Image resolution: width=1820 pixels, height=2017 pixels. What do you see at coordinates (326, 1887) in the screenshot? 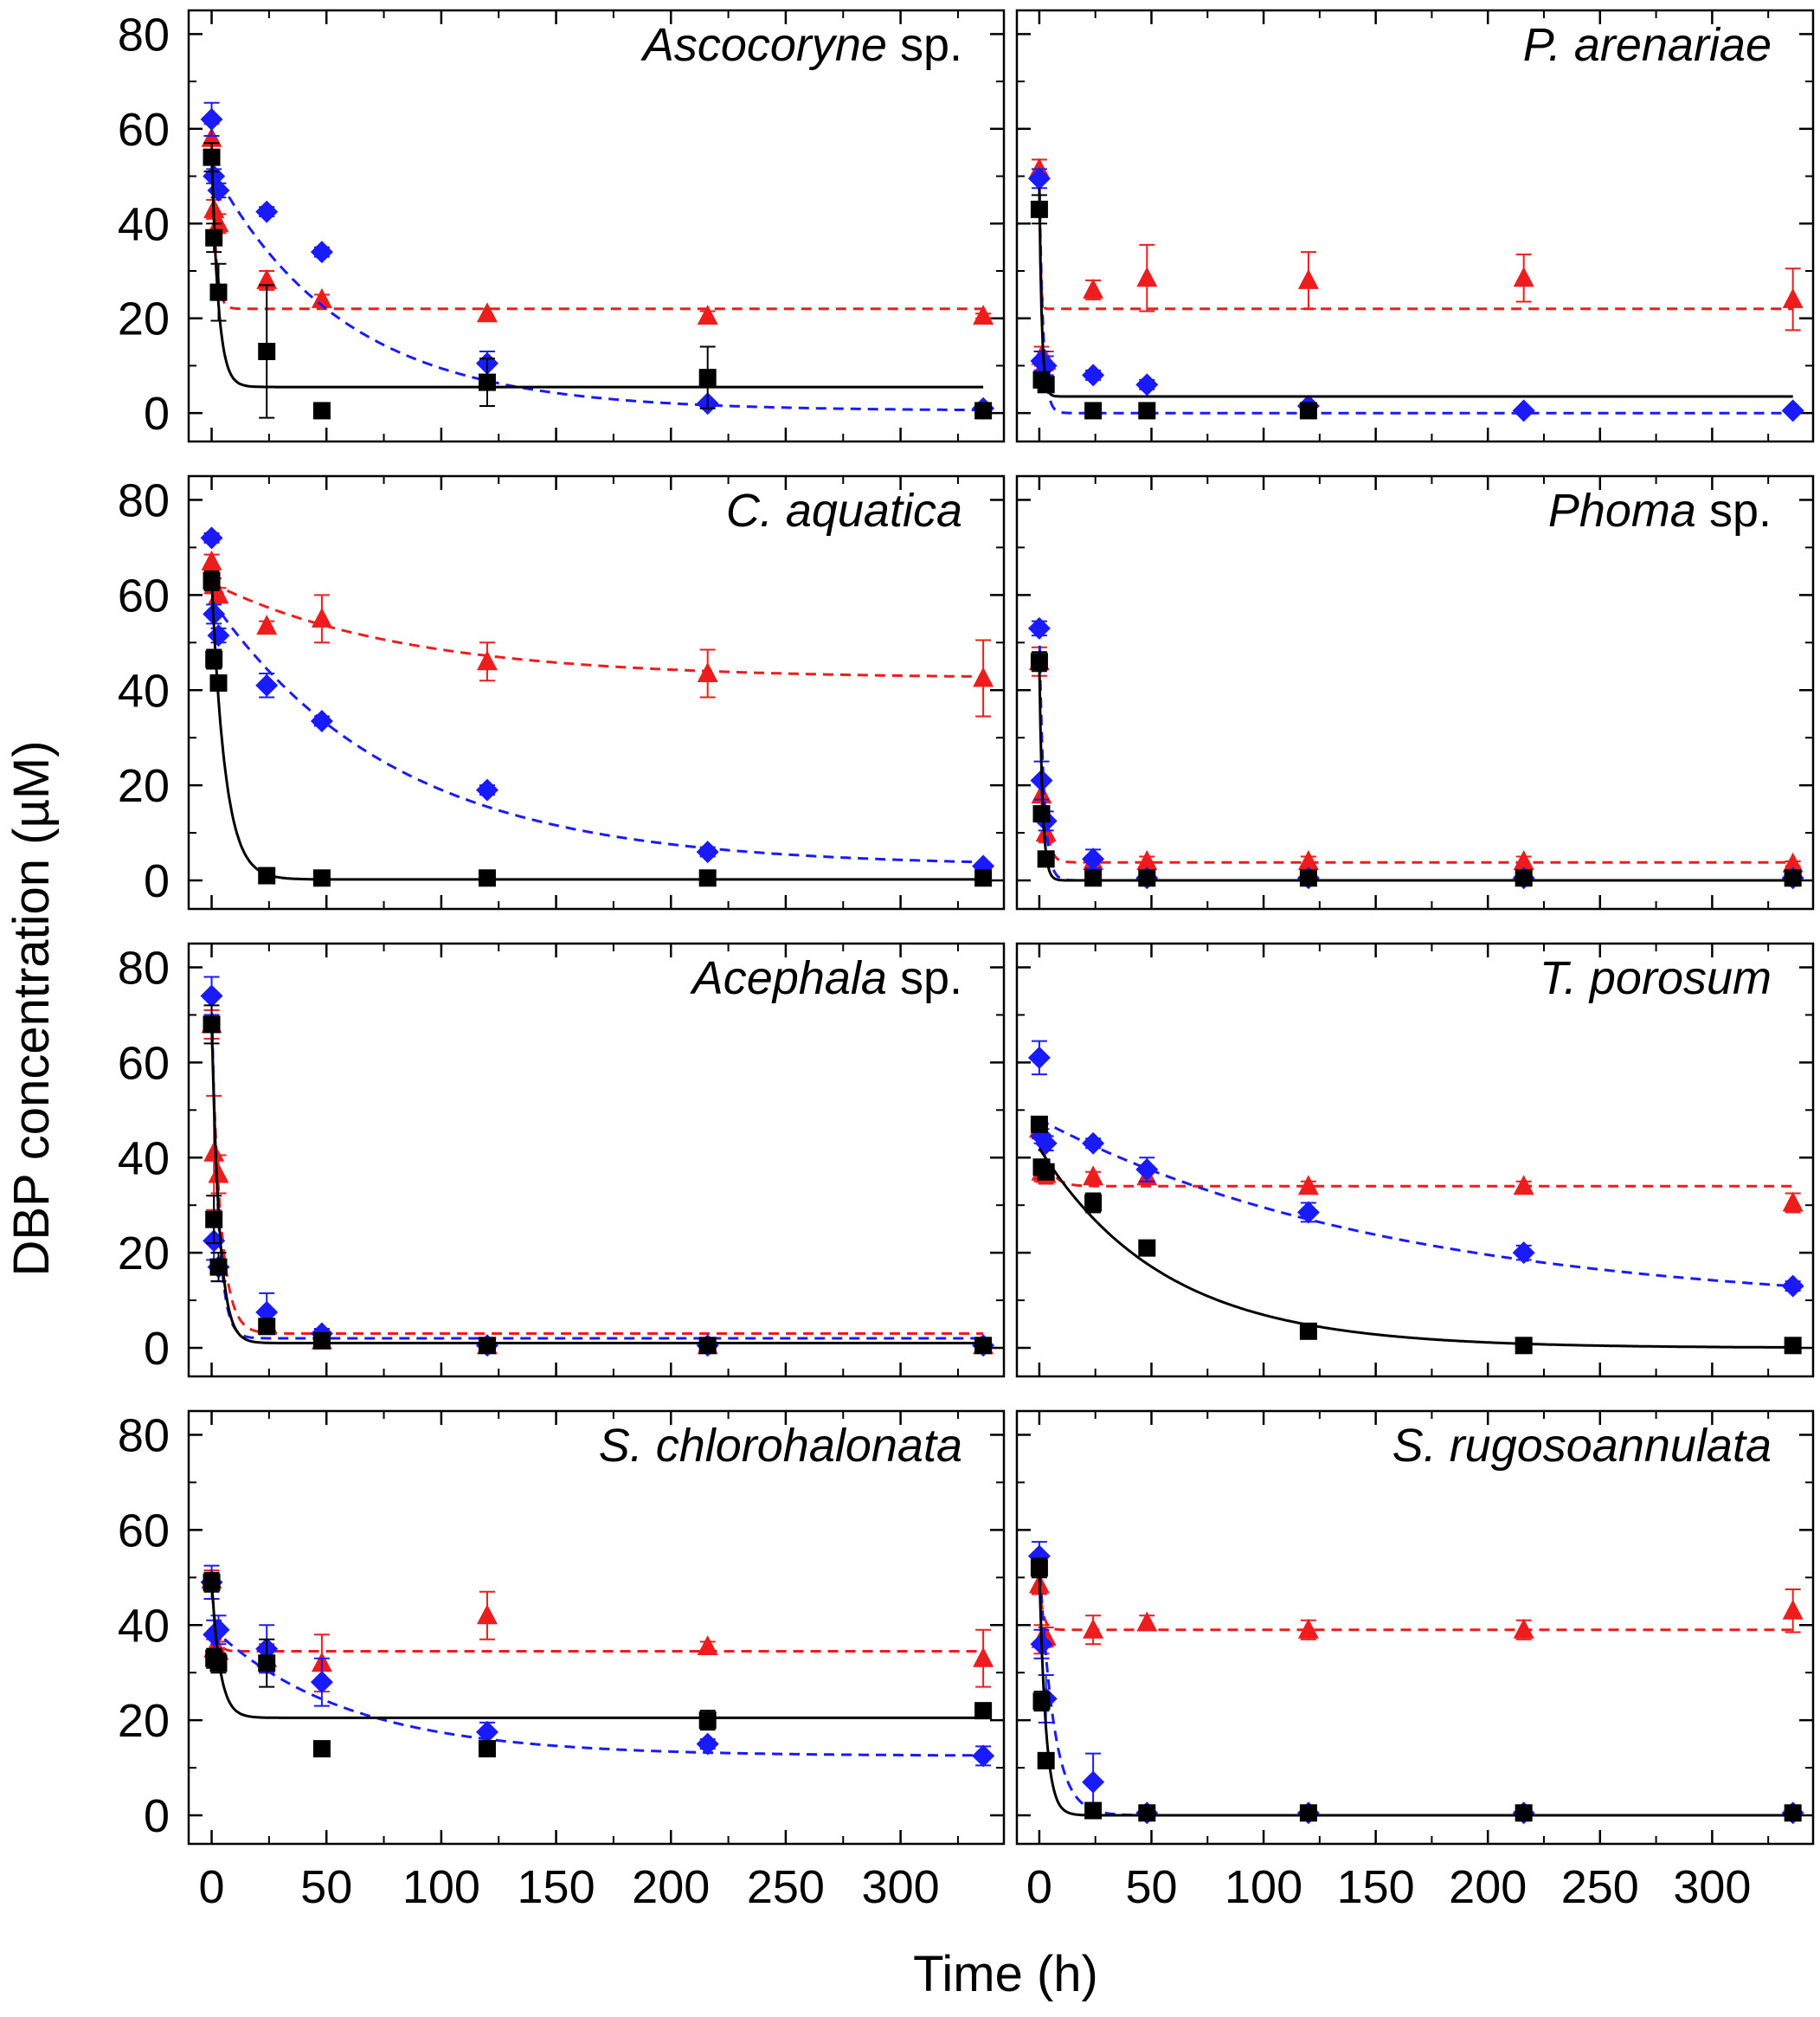
I see `x-tick-label: 50` at bounding box center [326, 1887].